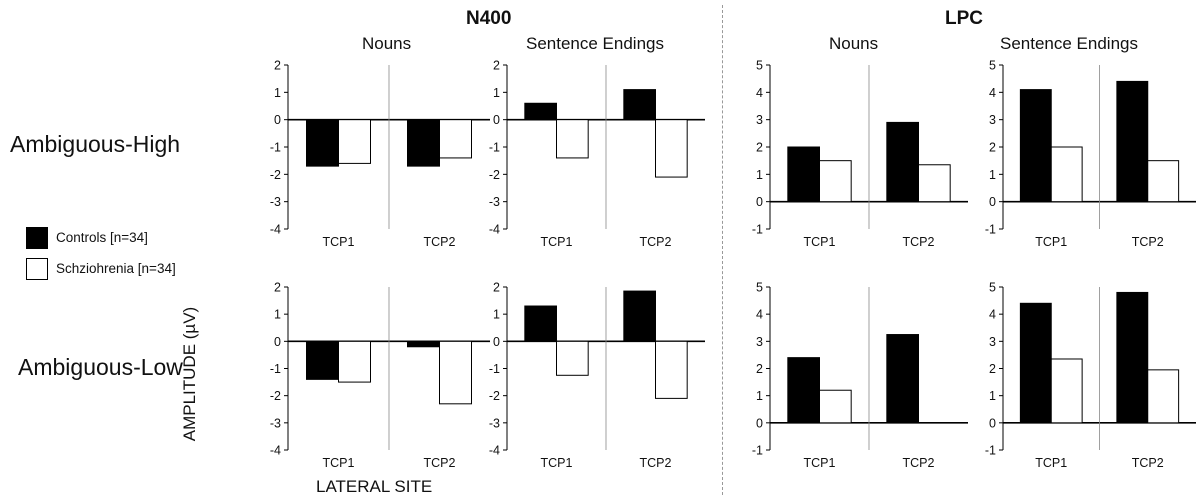 The height and width of the screenshot is (500, 1196). What do you see at coordinates (860, 375) in the screenshot?
I see `chart-low-lpc-nouns: 5 4 3 2 1 0 -1 TCP1 TCP2` at bounding box center [860, 375].